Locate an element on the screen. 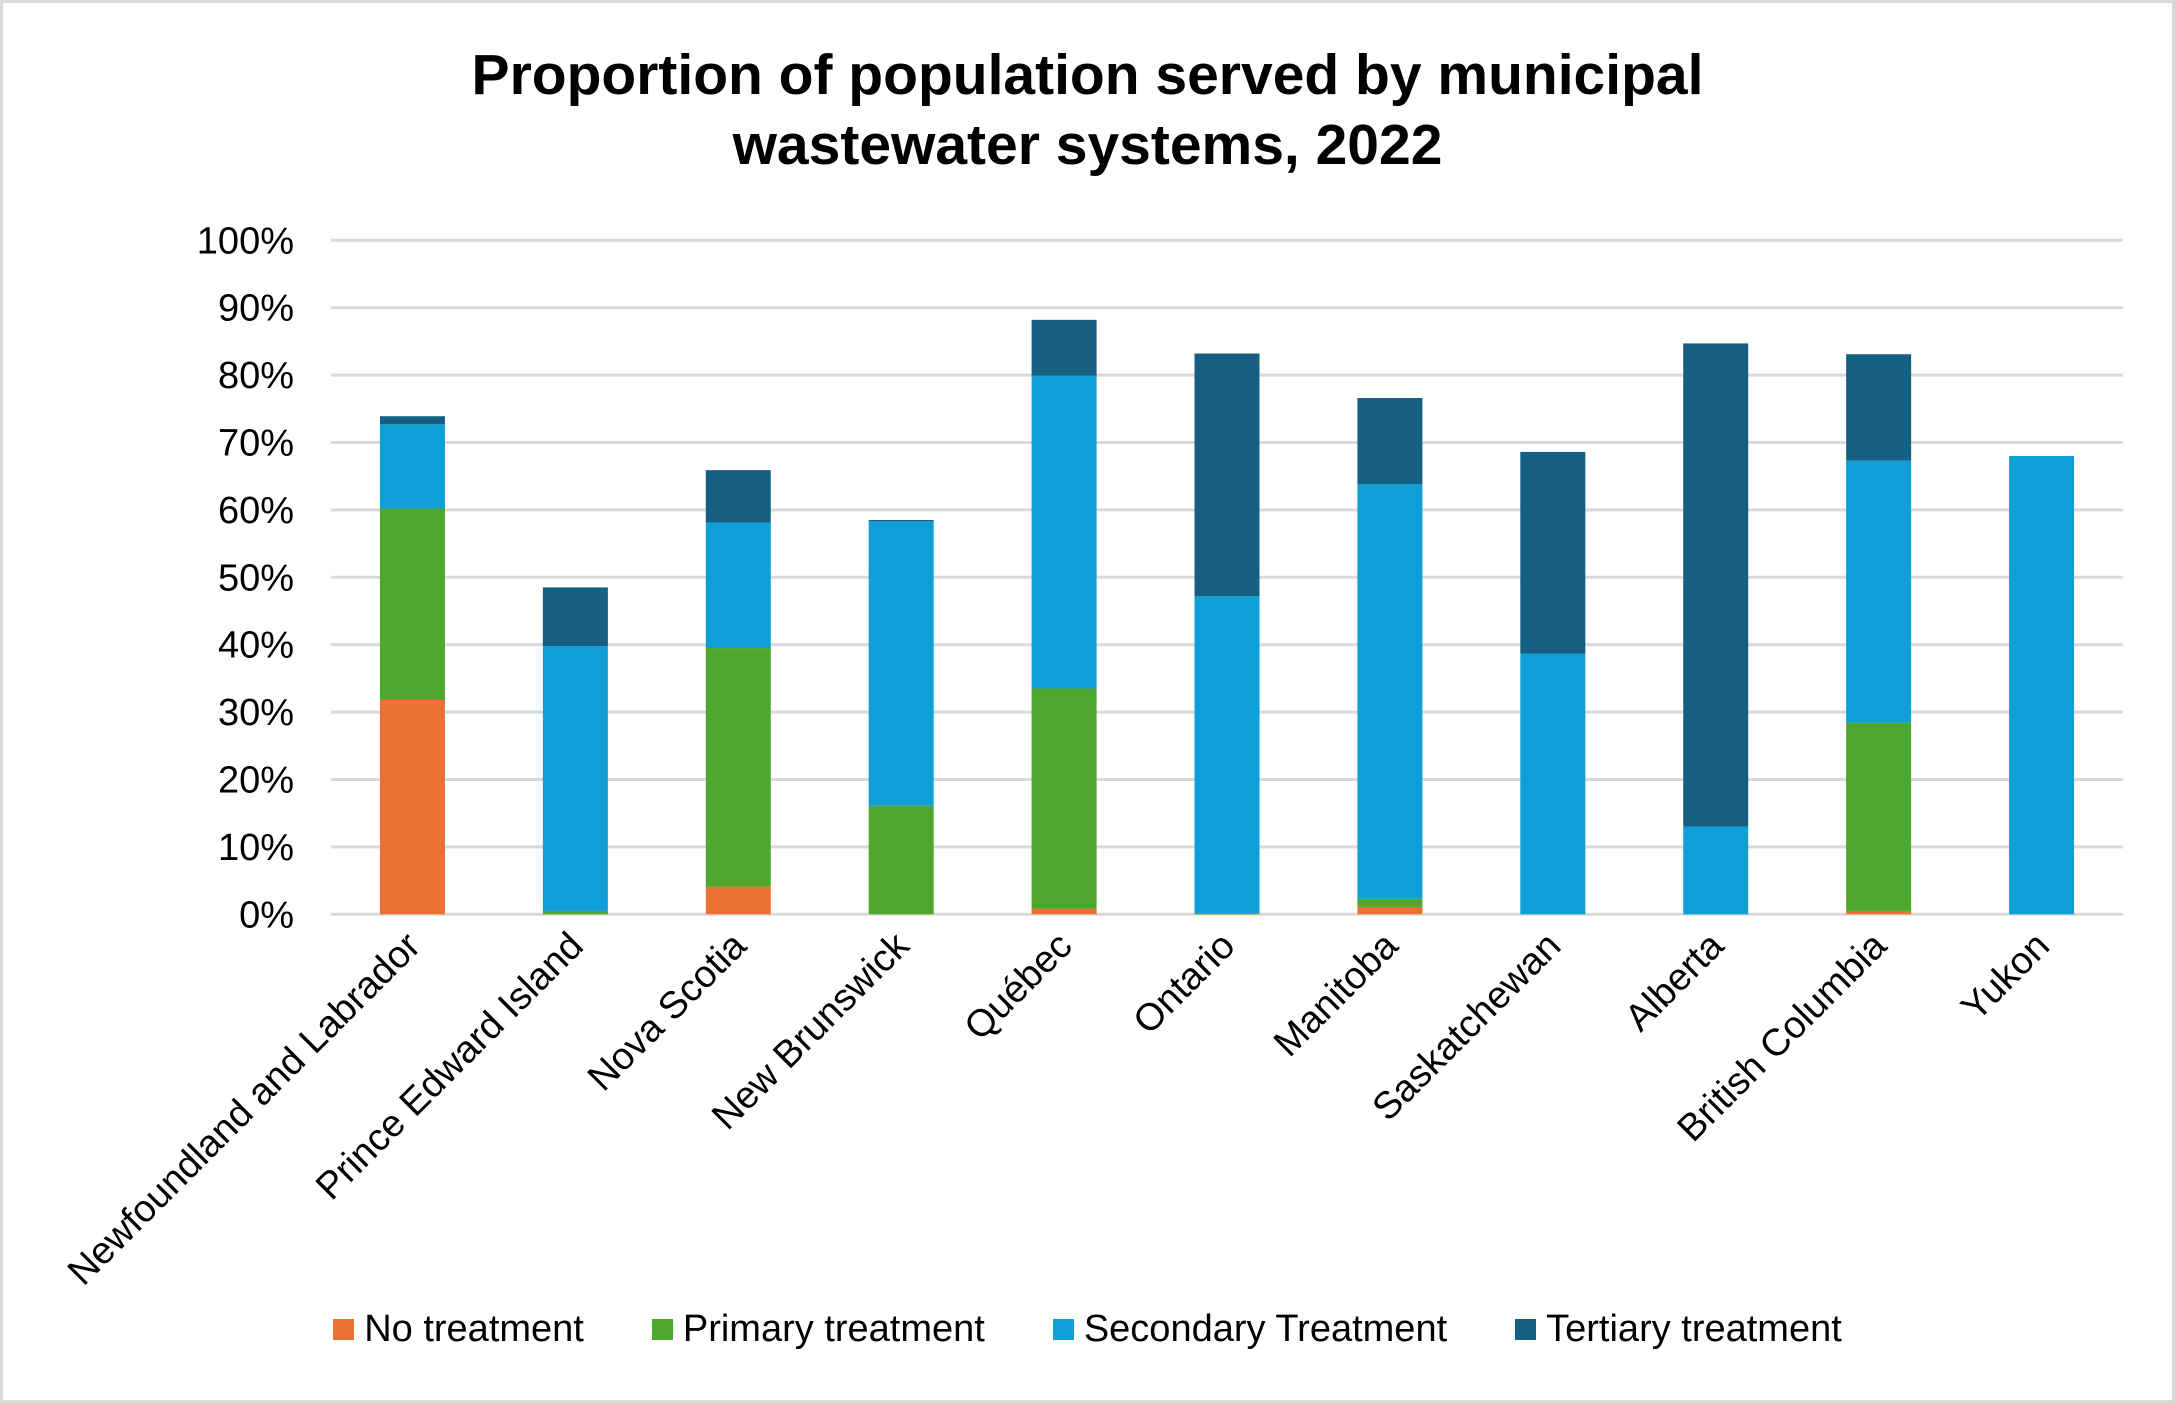 The image size is (2175, 1403). y-tick-label: 0% is located at coordinates (266, 915).